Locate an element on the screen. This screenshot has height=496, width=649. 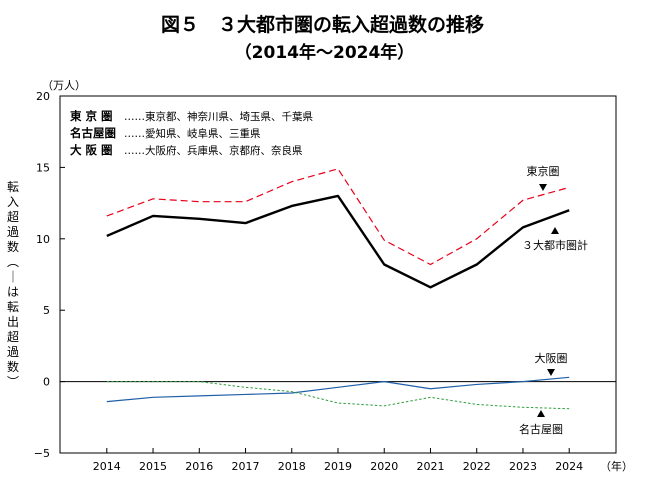
y-tick-label: 5 is located at coordinates (46, 310).